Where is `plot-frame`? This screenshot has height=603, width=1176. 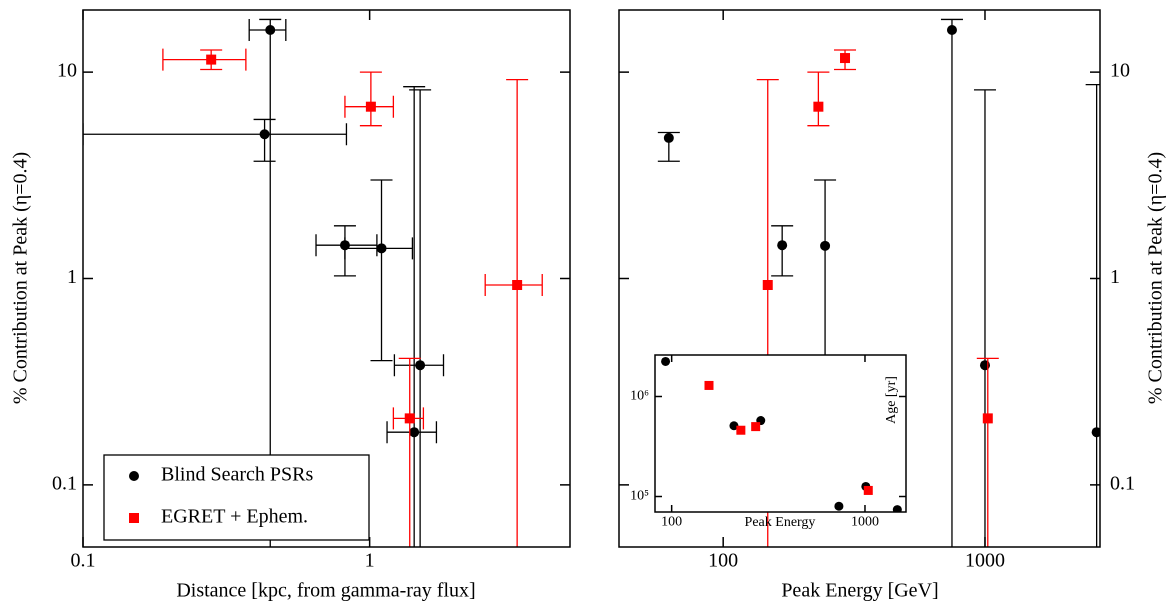 plot-frame is located at coordinates (780, 433).